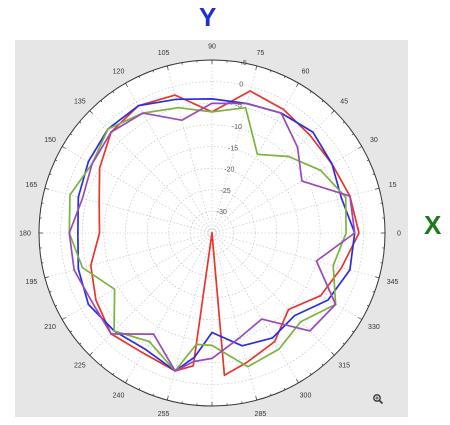  I want to click on angle-tick-label: 105, so click(164, 53).